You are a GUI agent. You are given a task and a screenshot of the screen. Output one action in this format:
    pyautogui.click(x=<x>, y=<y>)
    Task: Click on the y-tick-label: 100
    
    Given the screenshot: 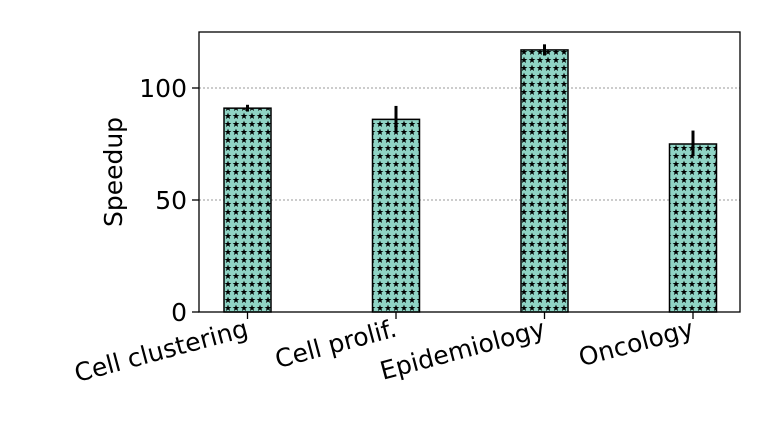 What is the action you would take?
    pyautogui.click(x=163, y=88)
    